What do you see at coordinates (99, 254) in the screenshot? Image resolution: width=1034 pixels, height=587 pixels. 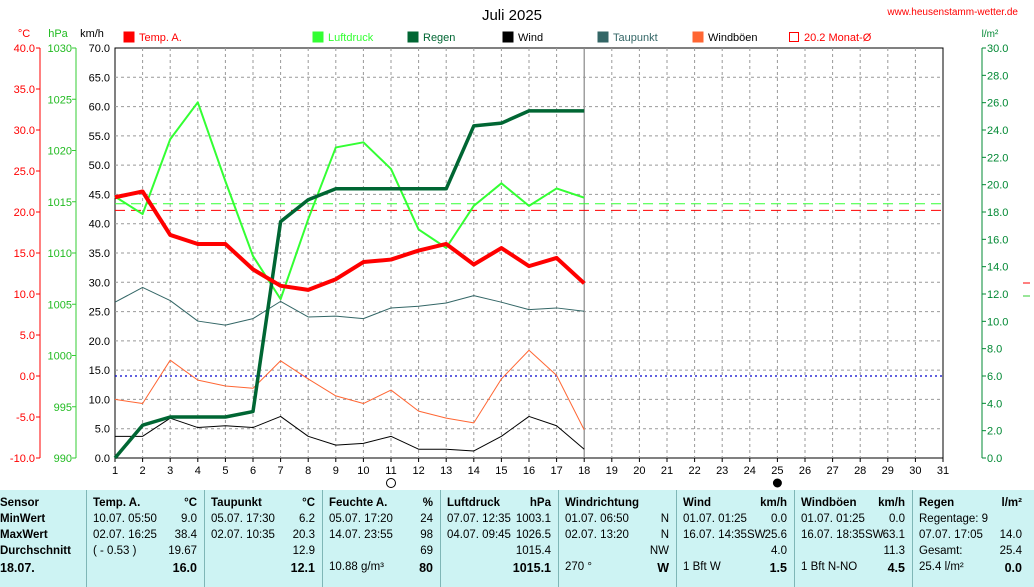 I see `wind-tick-label: 35.0` at bounding box center [99, 254].